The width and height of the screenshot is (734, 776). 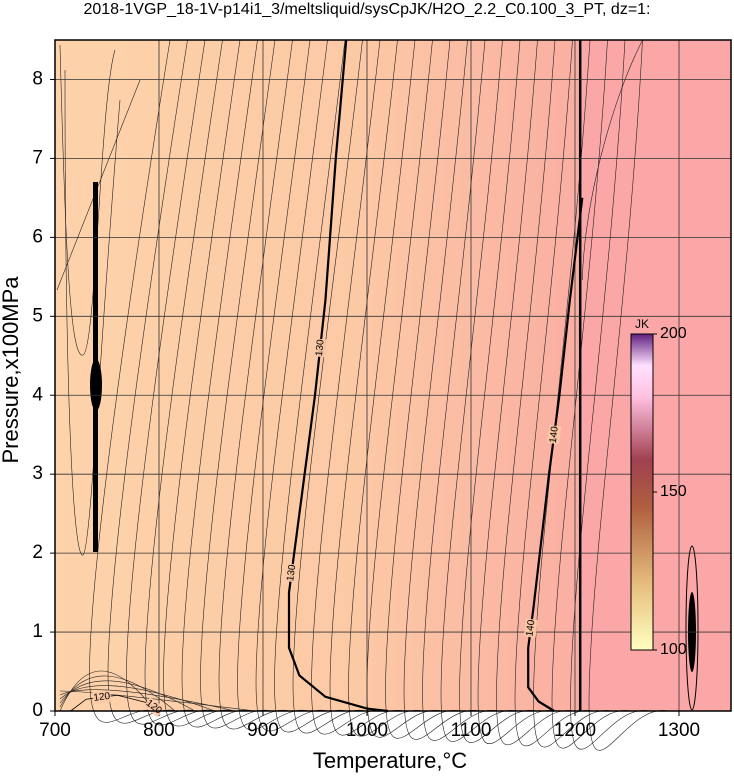 What do you see at coordinates (55, 730) in the screenshot?
I see `x-tick-label: 700` at bounding box center [55, 730].